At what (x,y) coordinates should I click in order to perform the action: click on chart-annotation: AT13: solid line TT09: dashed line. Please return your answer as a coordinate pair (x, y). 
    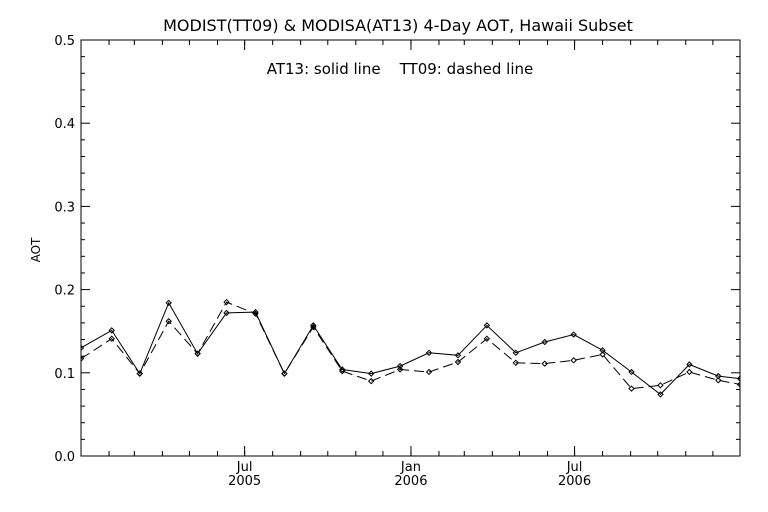
    Looking at the image, I should click on (400, 69).